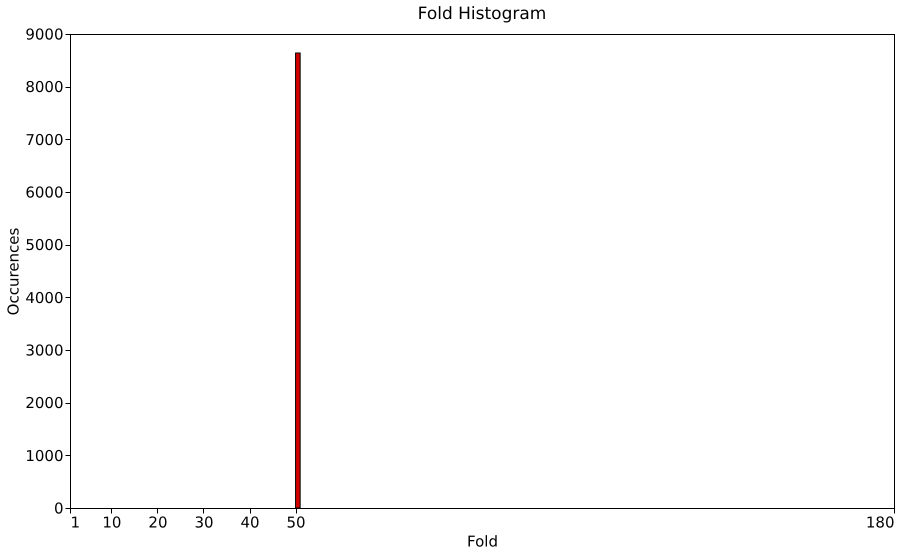  Describe the element at coordinates (158, 523) in the screenshot. I see `x-tick-label: 20` at that location.